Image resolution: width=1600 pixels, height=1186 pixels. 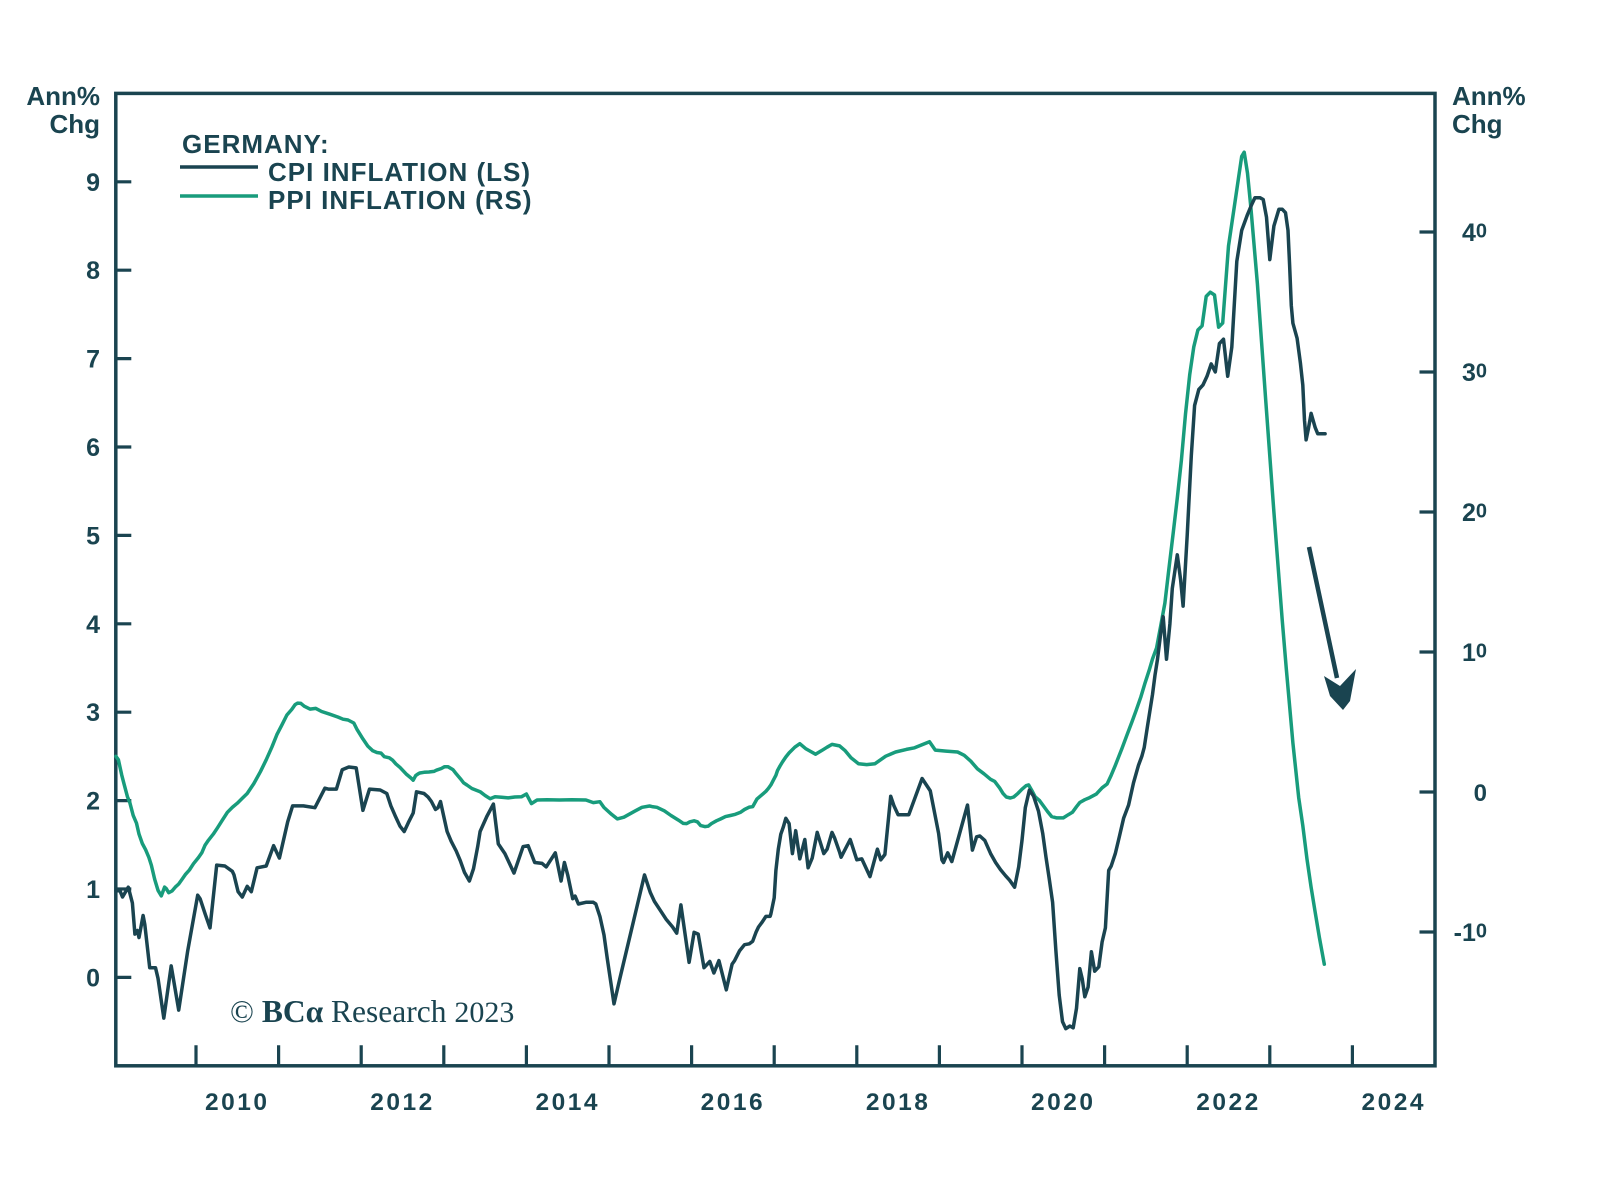 What do you see at coordinates (1393, 1102) in the screenshot?
I see `svg-text: 2024` at bounding box center [1393, 1102].